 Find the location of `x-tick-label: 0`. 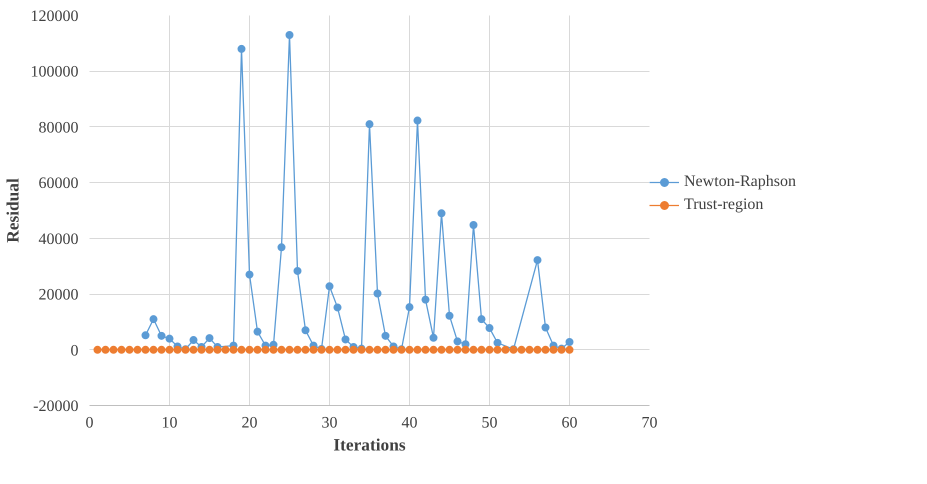

x-tick-label: 0 is located at coordinates (90, 423).